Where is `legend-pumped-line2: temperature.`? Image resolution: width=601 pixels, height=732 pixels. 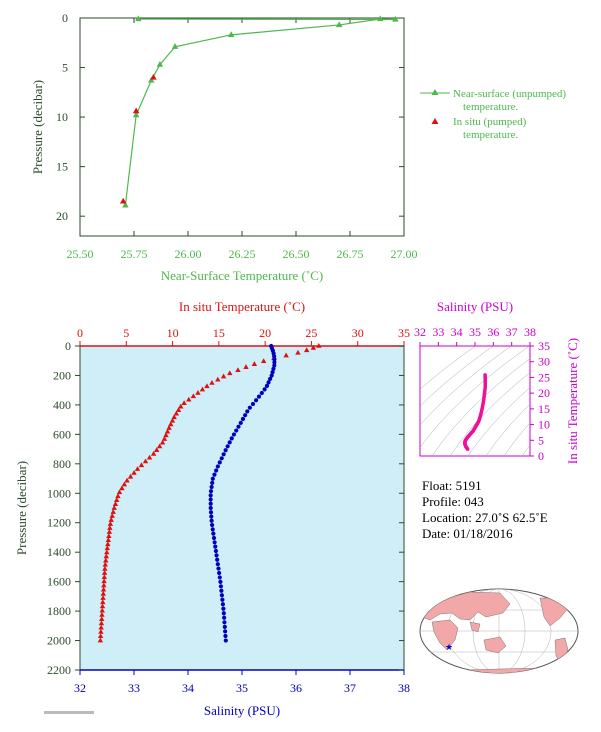 legend-pumped-line2: temperature. is located at coordinates (491, 135).